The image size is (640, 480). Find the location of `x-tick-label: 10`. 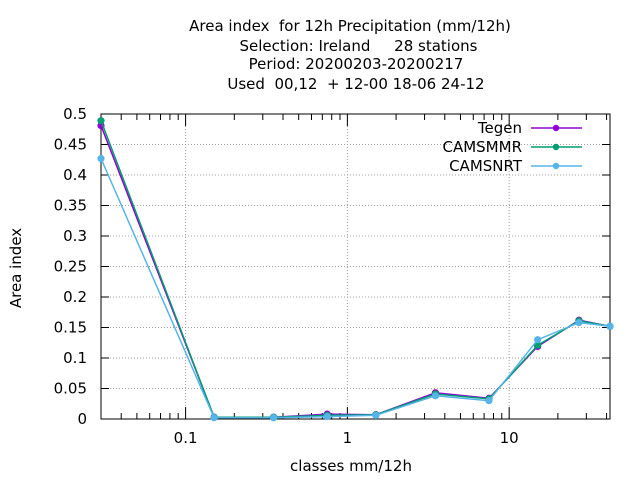

x-tick-label: 10 is located at coordinates (509, 438).